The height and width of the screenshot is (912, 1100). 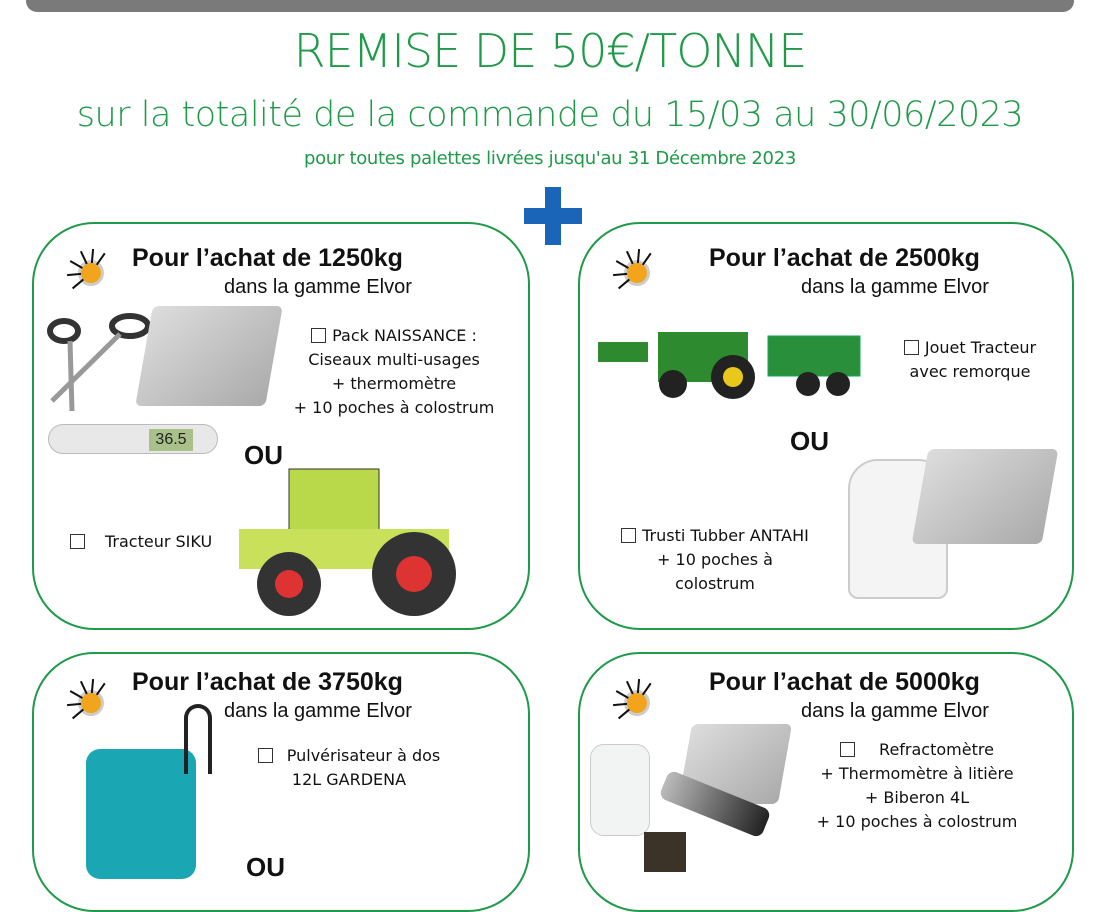 What do you see at coordinates (550, 51) in the screenshot?
I see `promo-title: REMISE DE 50€/TONNE` at bounding box center [550, 51].